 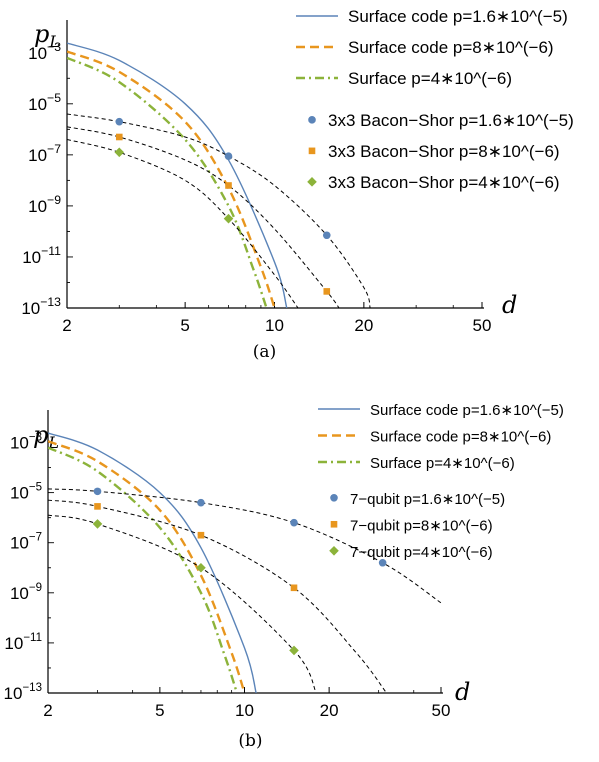 What do you see at coordinates (250, 741) in the screenshot?
I see `figure-caption: (b)` at bounding box center [250, 741].